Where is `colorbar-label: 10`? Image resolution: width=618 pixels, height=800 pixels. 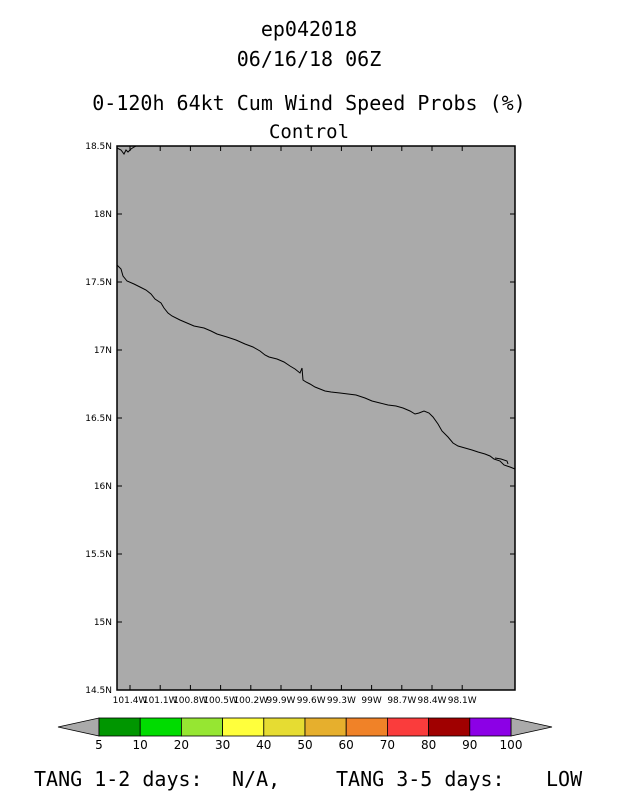 colorbar-label: 10 is located at coordinates (140, 745).